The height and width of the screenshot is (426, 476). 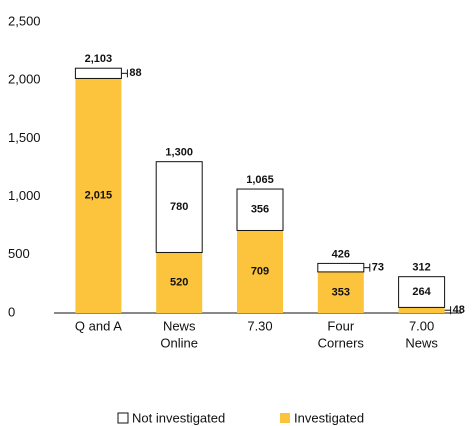 I want to click on x-tick-label: Q and A, so click(x=98, y=325).